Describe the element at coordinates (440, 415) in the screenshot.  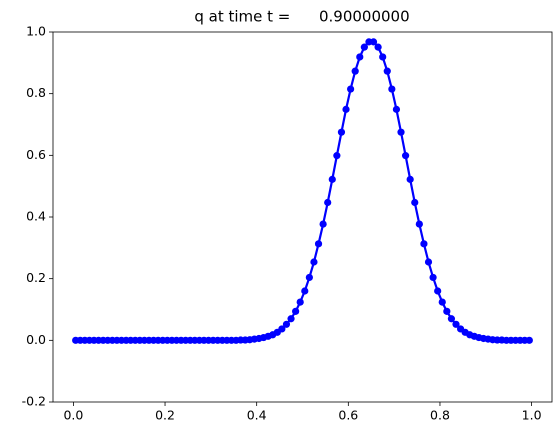
I see `x-tick-label: 0.8` at that location.